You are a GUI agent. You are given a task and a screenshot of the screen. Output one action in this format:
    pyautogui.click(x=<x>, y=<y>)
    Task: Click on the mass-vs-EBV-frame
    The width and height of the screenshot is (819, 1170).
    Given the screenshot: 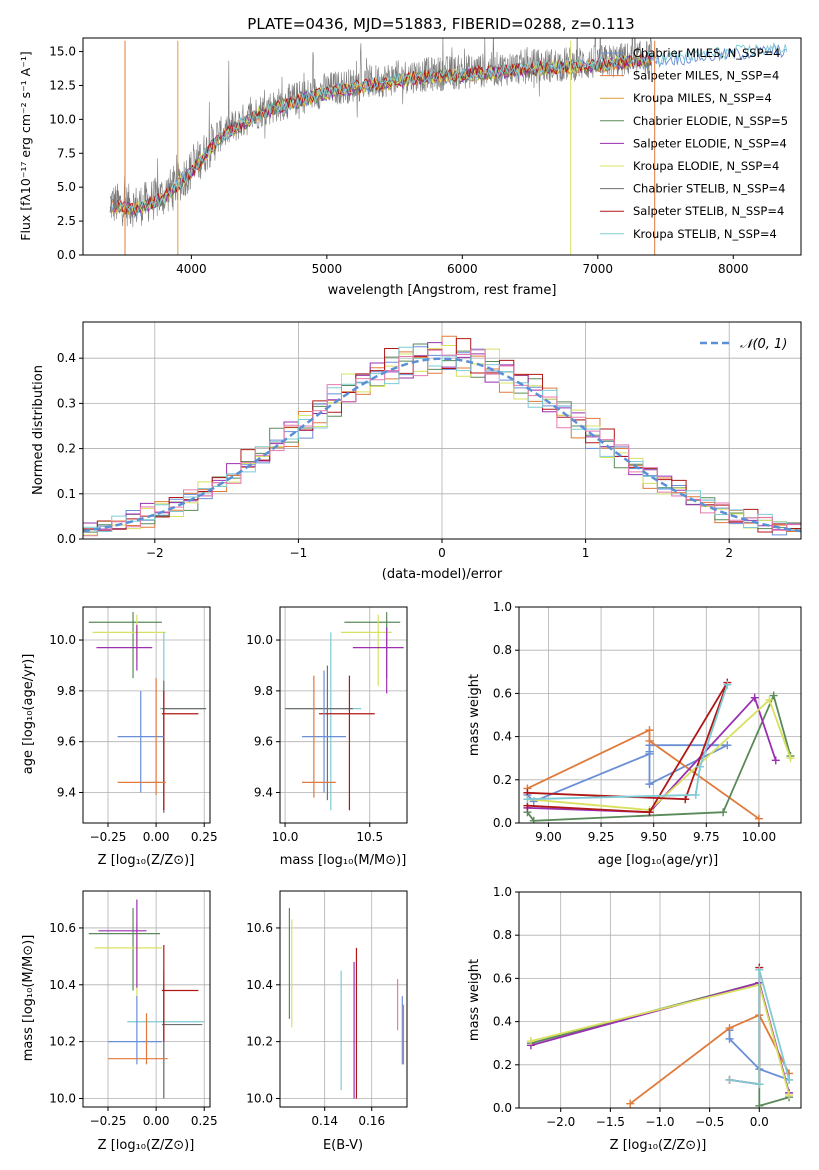 What is the action you would take?
    pyautogui.click(x=343, y=999)
    